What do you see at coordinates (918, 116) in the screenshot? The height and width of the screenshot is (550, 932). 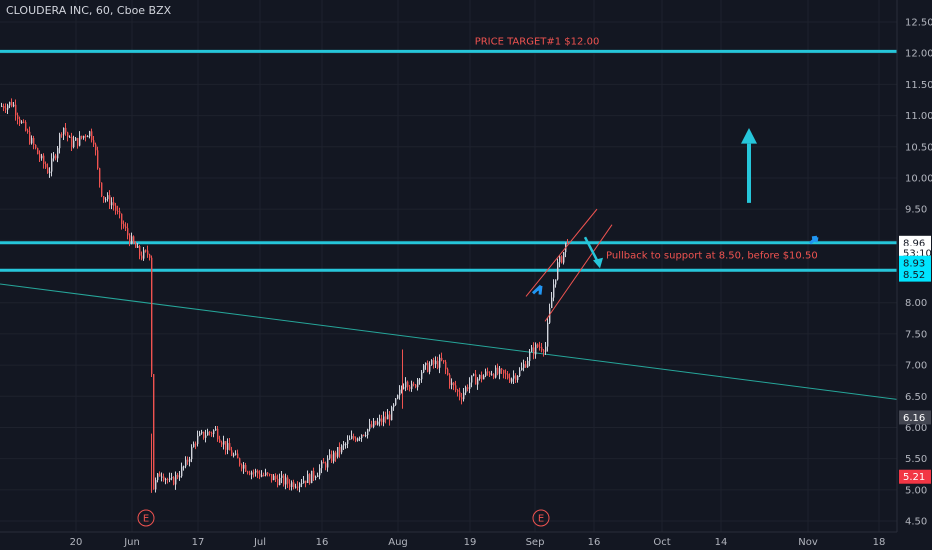 I see `y-tick-label: 11.00` at bounding box center [918, 116].